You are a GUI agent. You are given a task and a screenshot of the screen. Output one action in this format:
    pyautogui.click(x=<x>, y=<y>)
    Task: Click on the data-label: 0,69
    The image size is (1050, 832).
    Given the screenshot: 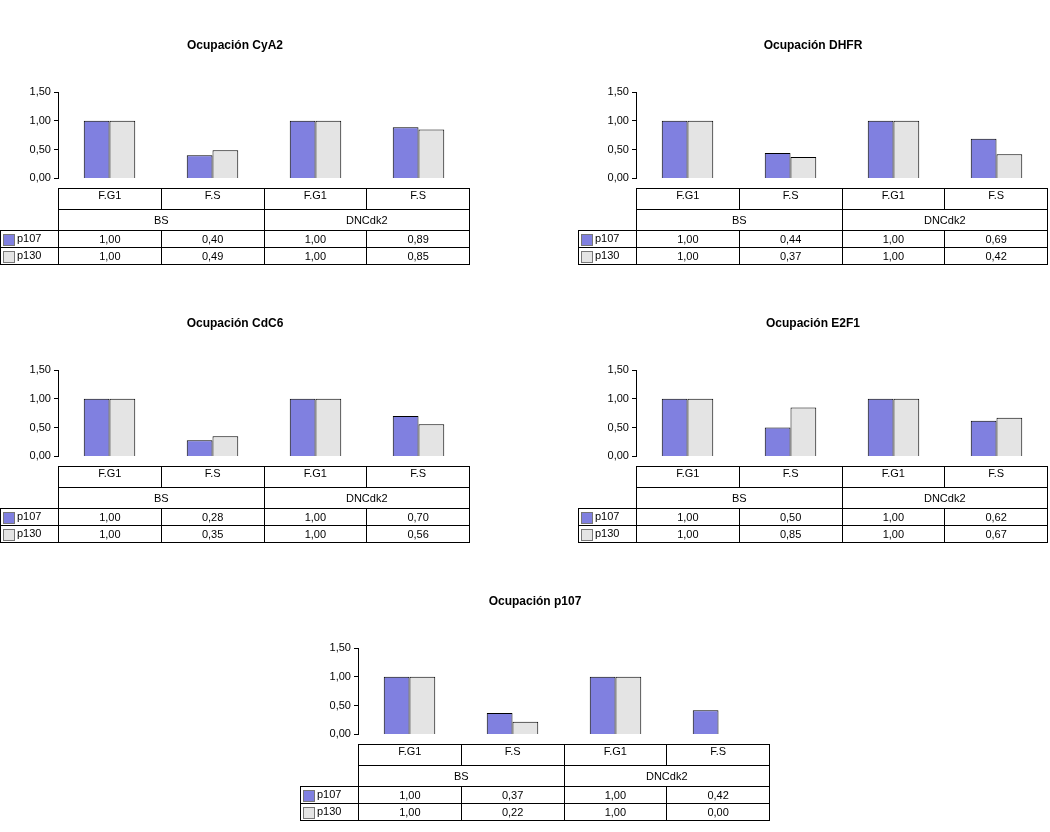 What is the action you would take?
    pyautogui.click(x=996, y=239)
    